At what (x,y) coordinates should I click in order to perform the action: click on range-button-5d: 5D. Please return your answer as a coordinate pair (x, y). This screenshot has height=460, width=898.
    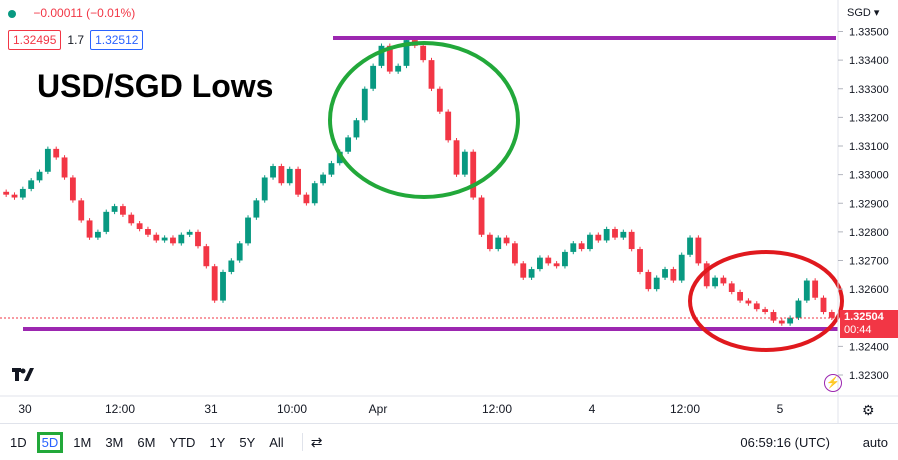
    Looking at the image, I should click on (50, 442).